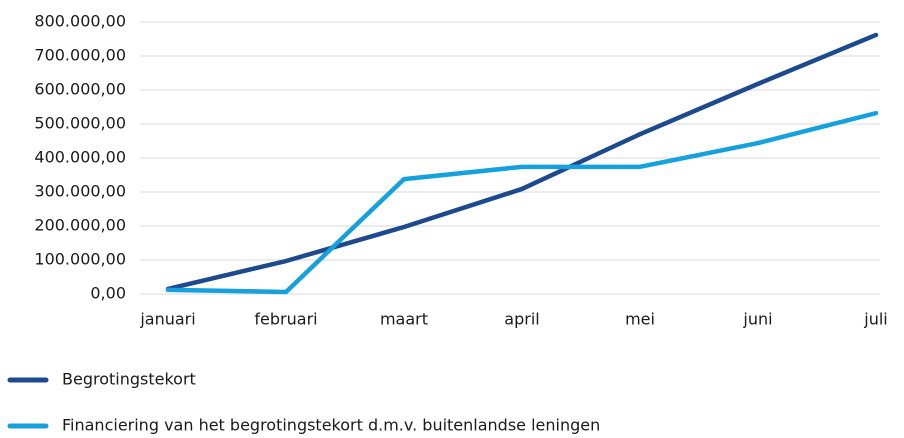  Describe the element at coordinates (404, 319) in the screenshot. I see `x-tick-label: maart` at that location.